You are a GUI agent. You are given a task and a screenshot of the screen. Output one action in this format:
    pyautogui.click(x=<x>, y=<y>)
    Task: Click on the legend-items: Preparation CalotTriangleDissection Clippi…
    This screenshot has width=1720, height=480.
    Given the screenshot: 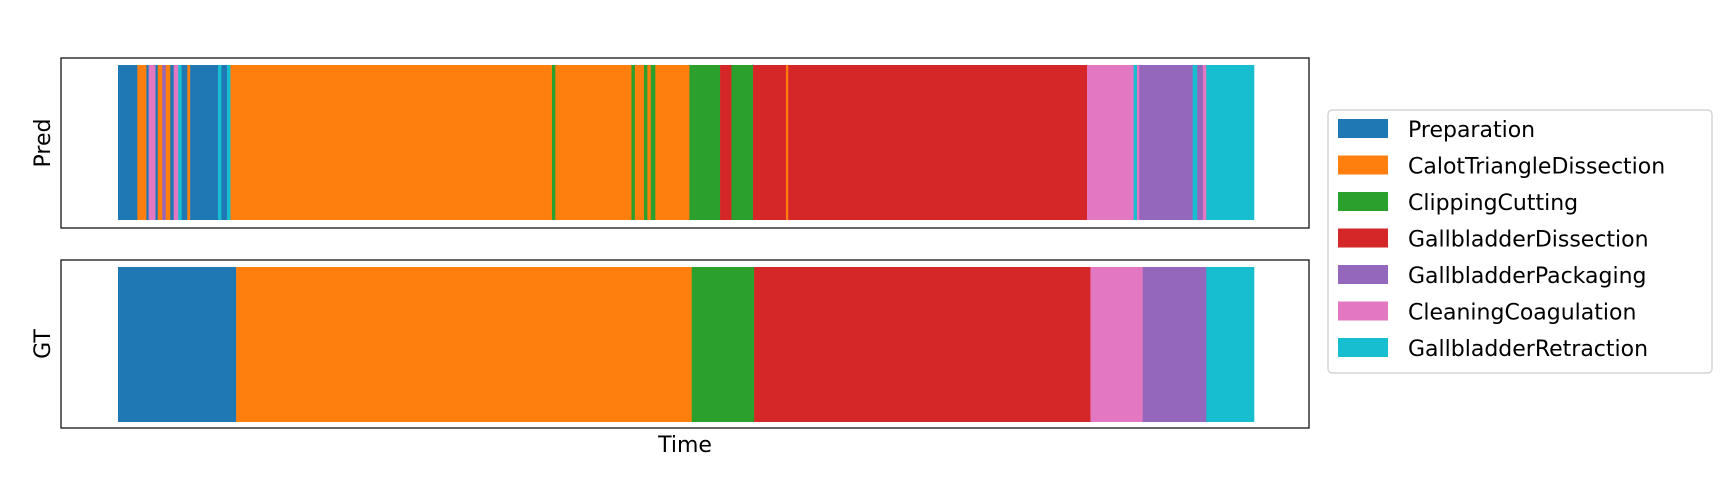 What is the action you would take?
    pyautogui.click(x=1501, y=240)
    